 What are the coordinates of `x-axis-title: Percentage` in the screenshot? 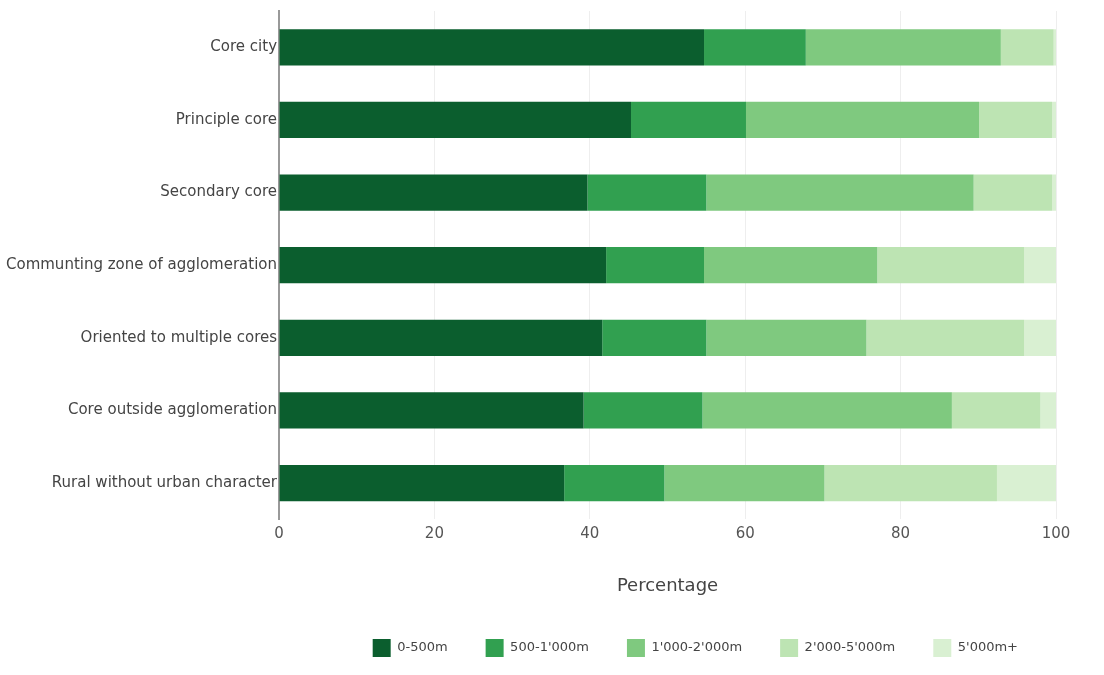 It's located at (667, 584).